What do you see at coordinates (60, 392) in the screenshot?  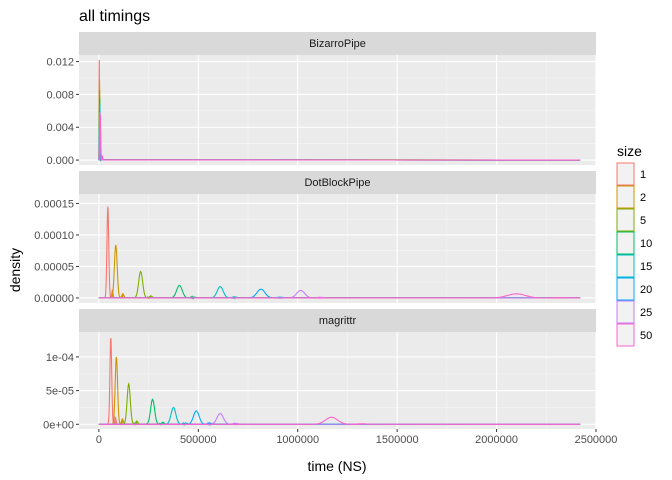 I see `y-tick-label: 5e-05` at bounding box center [60, 392].